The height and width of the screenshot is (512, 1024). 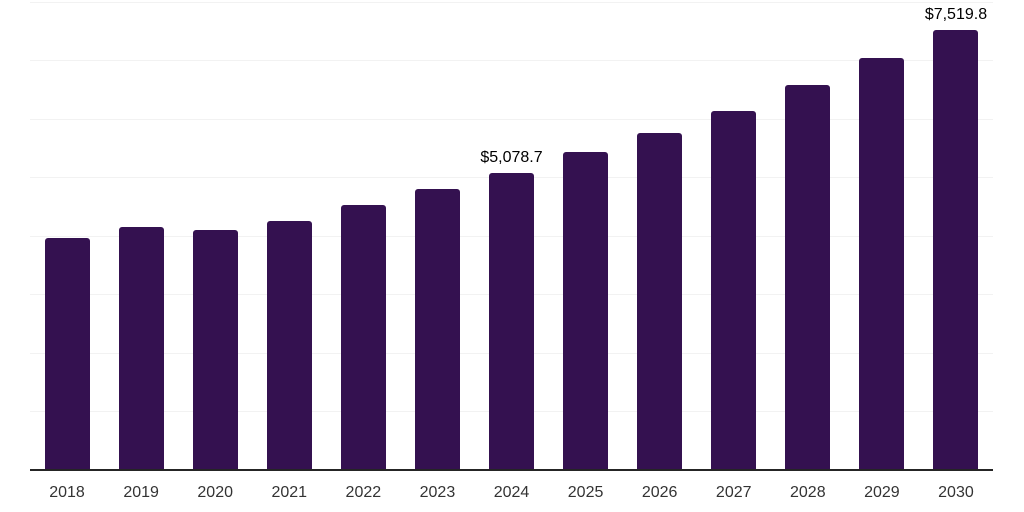 What do you see at coordinates (733, 492) in the screenshot?
I see `x-tick-2027: 2027` at bounding box center [733, 492].